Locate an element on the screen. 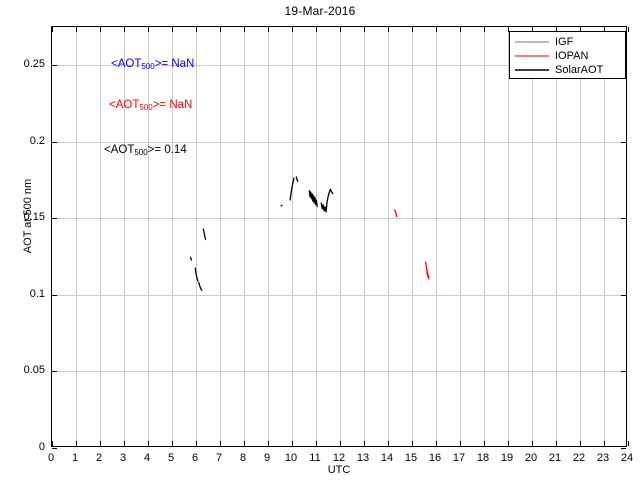  x-axis-tick-label: 18 is located at coordinates (483, 458).